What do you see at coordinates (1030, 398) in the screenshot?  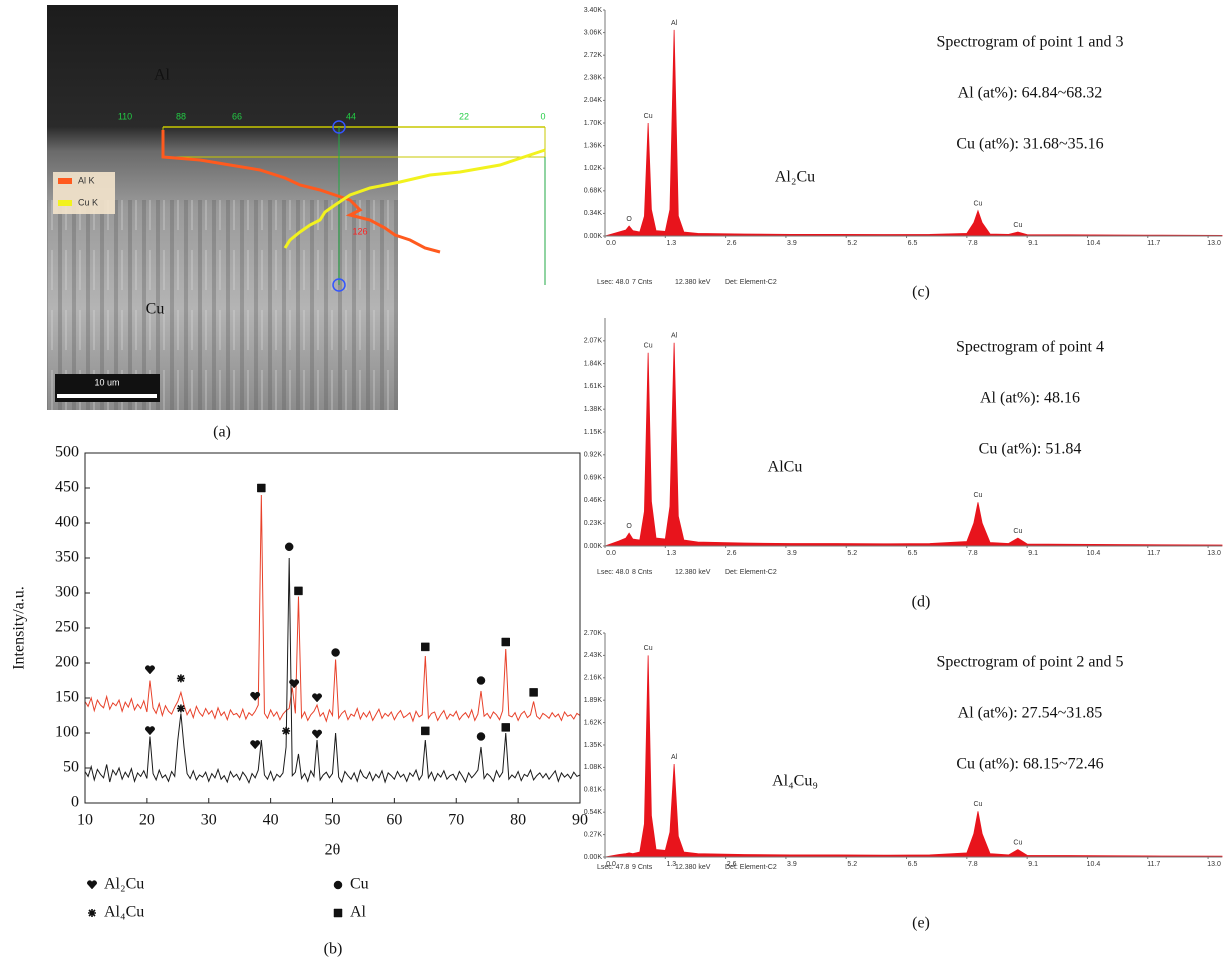 I see `composition-note: Al (at%): 48.16` at bounding box center [1030, 398].